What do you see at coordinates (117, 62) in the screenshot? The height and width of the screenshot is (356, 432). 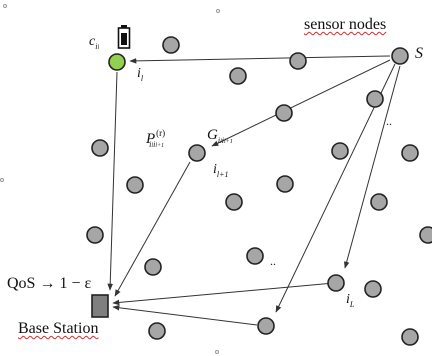 I see `battery-node` at bounding box center [117, 62].